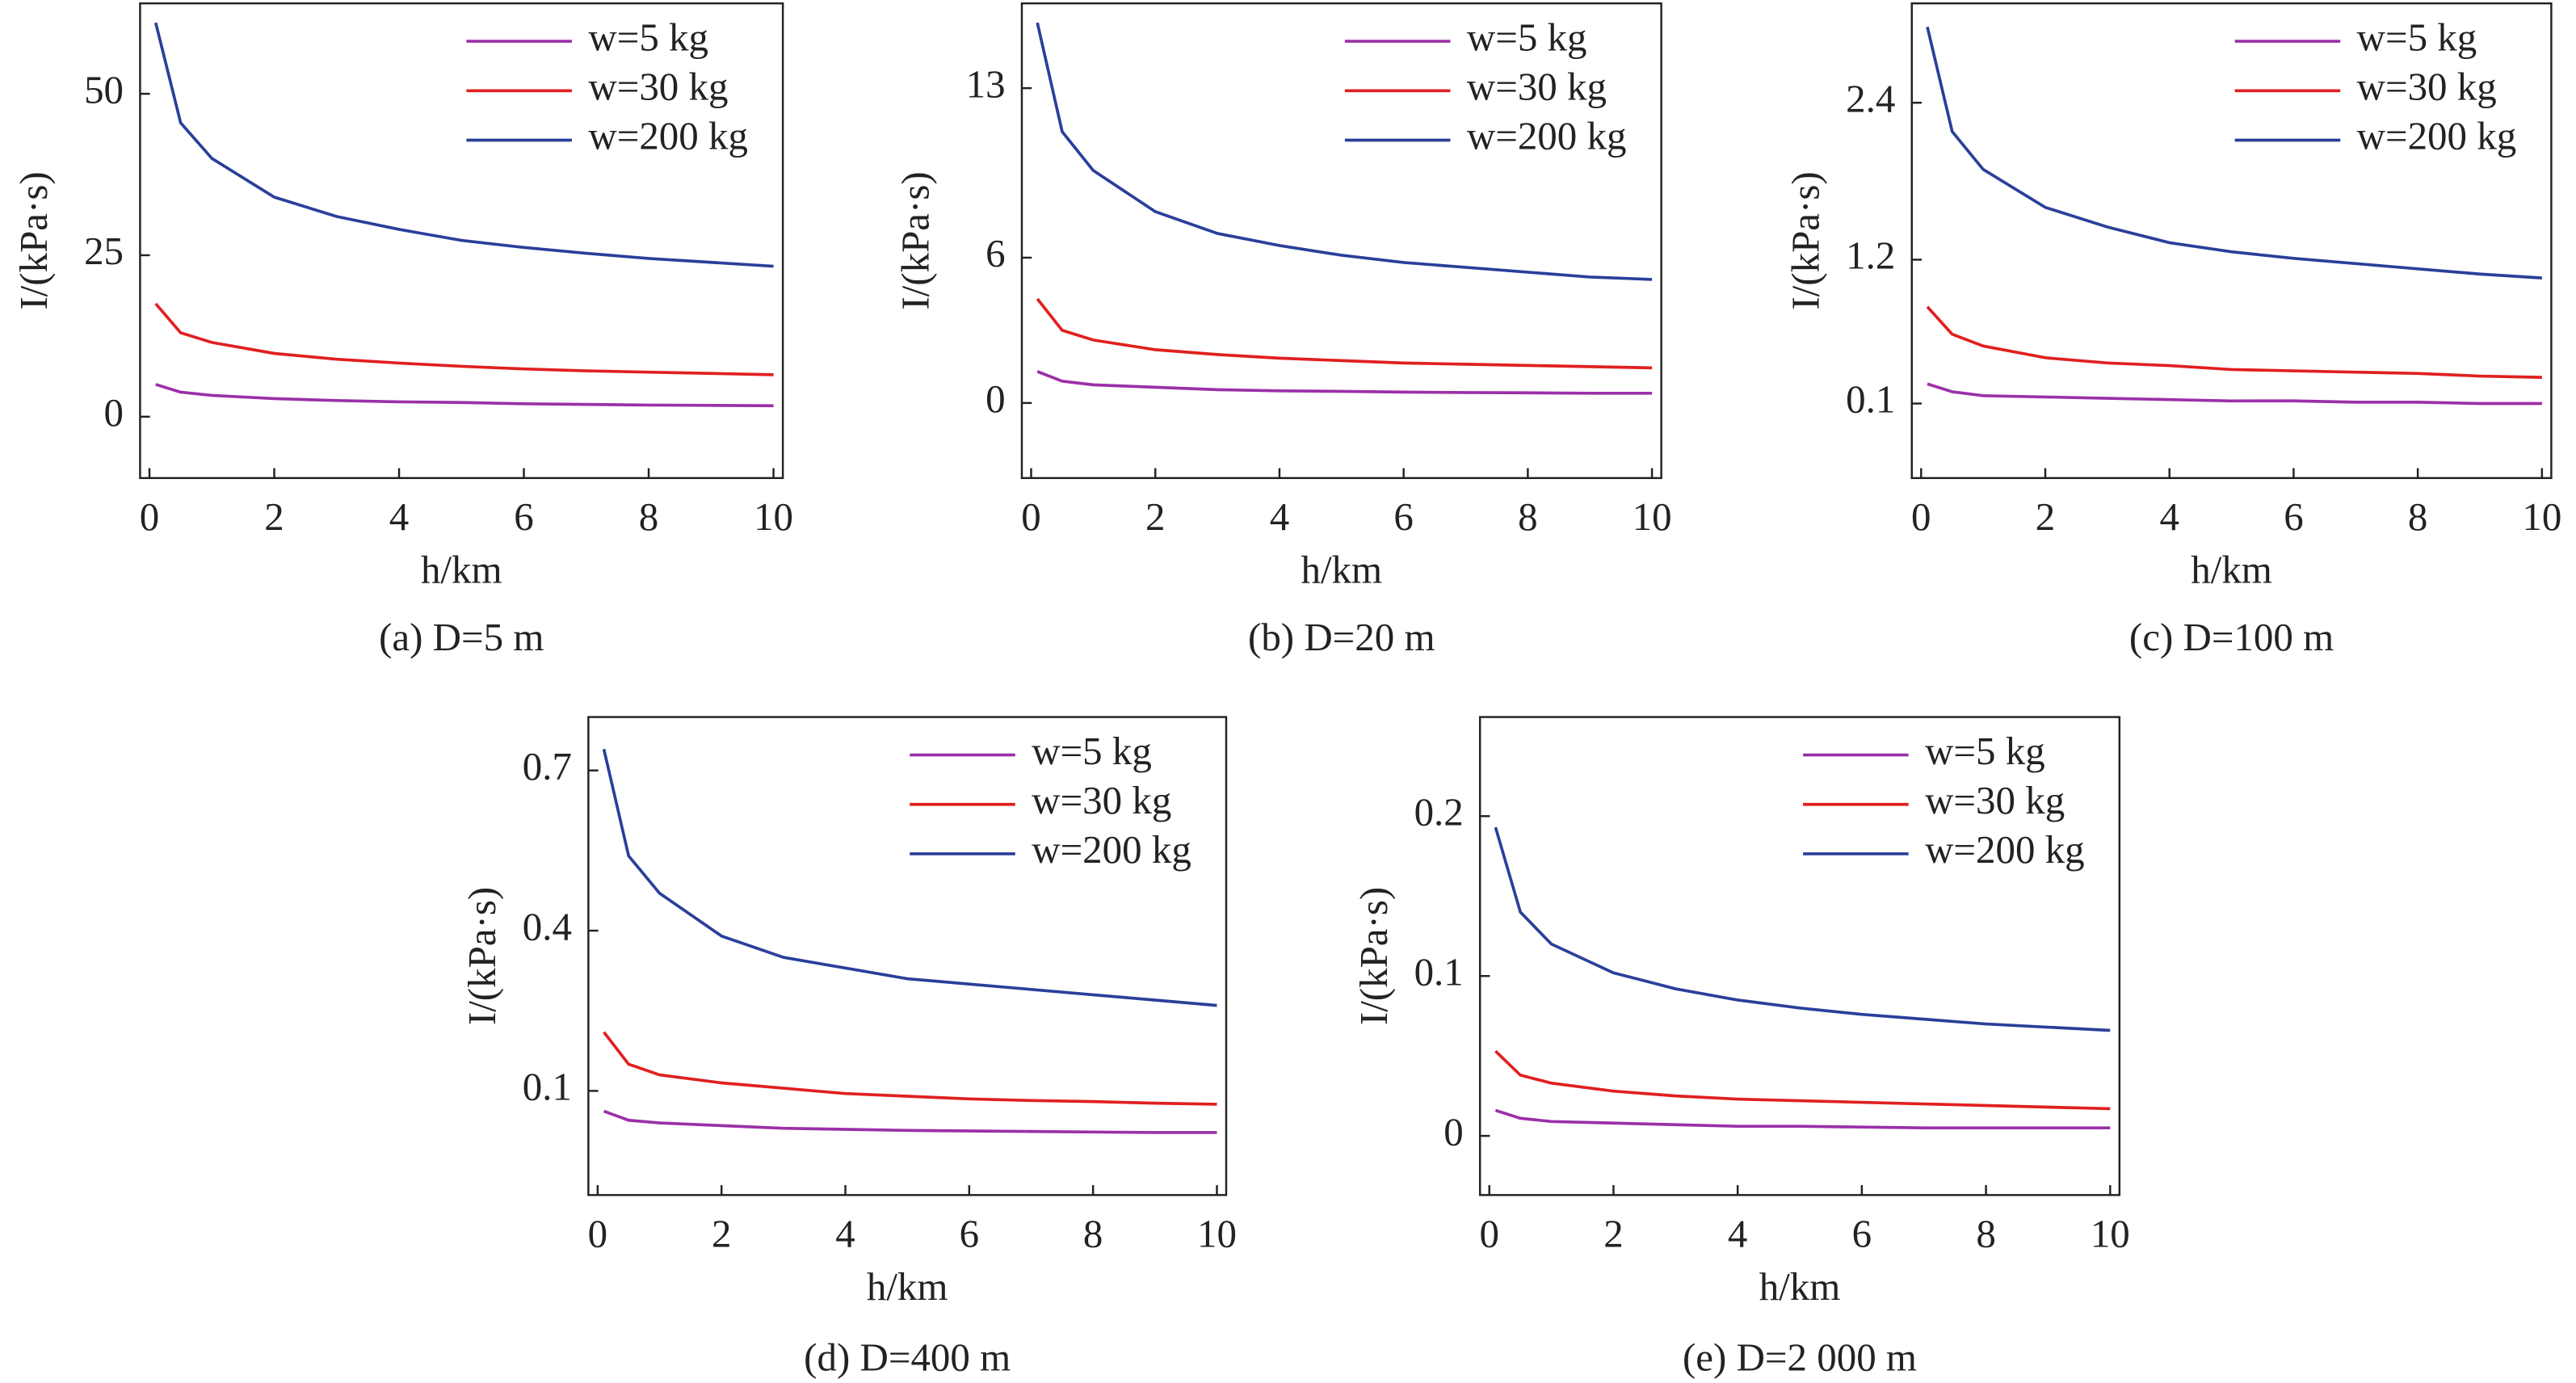 The height and width of the screenshot is (1383, 2576). I want to click on y-tick-label: 50, so click(104, 89).